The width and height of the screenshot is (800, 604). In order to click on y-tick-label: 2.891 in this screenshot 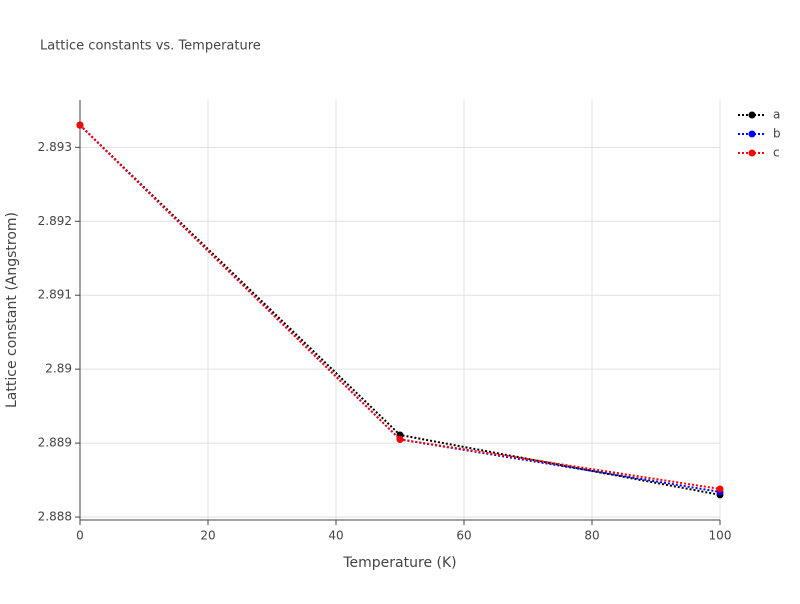, I will do `click(55, 295)`.